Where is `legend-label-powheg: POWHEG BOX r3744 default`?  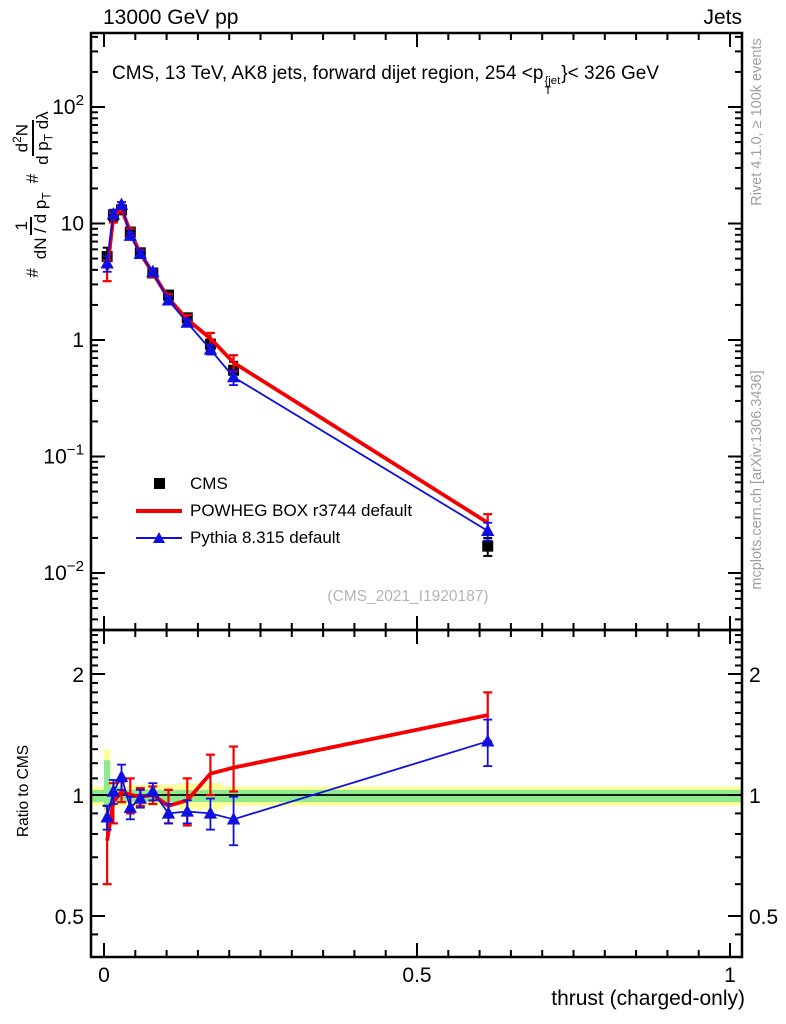
legend-label-powheg: POWHEG BOX r3744 default is located at coordinates (301, 510).